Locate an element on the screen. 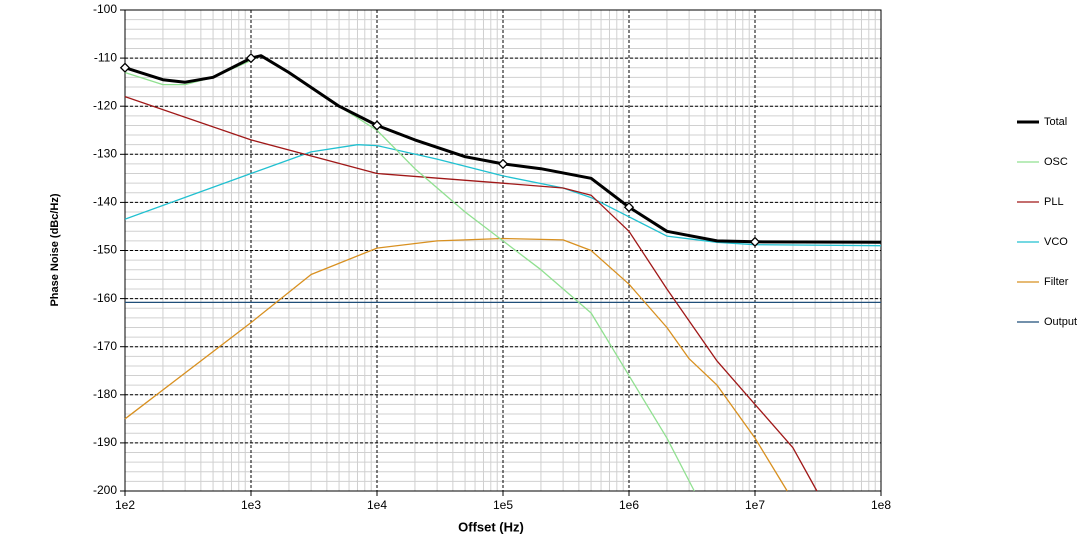 The width and height of the screenshot is (1083, 544). y-tick-label: -110 is located at coordinates (105, 57).